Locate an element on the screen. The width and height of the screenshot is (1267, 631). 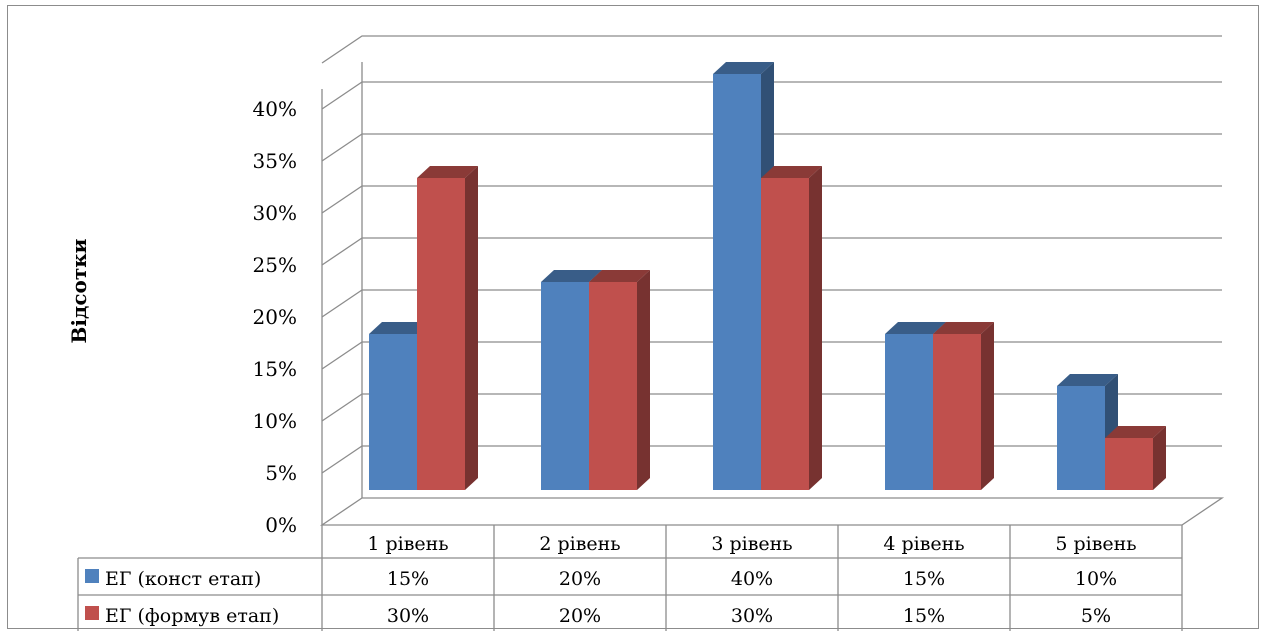
y-tick-label: 5% is located at coordinates (281, 473).